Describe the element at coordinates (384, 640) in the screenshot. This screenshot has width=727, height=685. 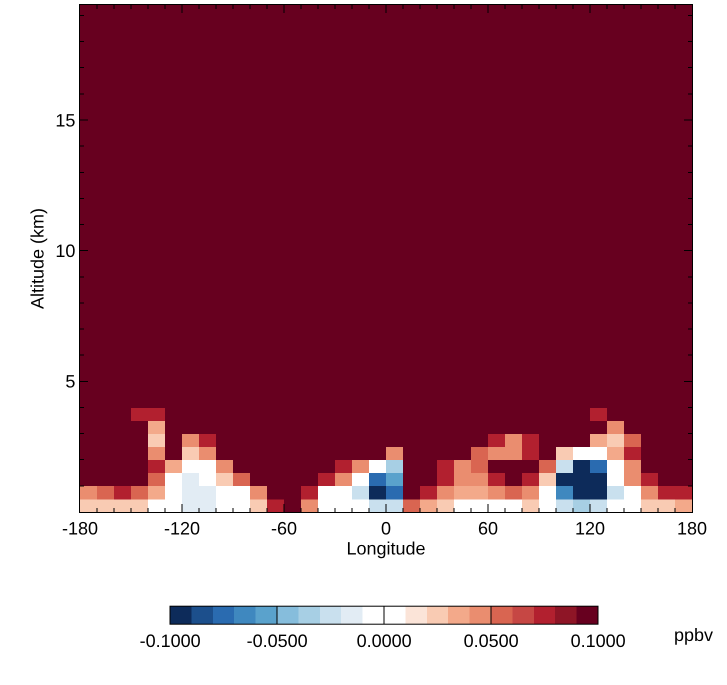
I see `color-bar-label: 0.0000` at that location.